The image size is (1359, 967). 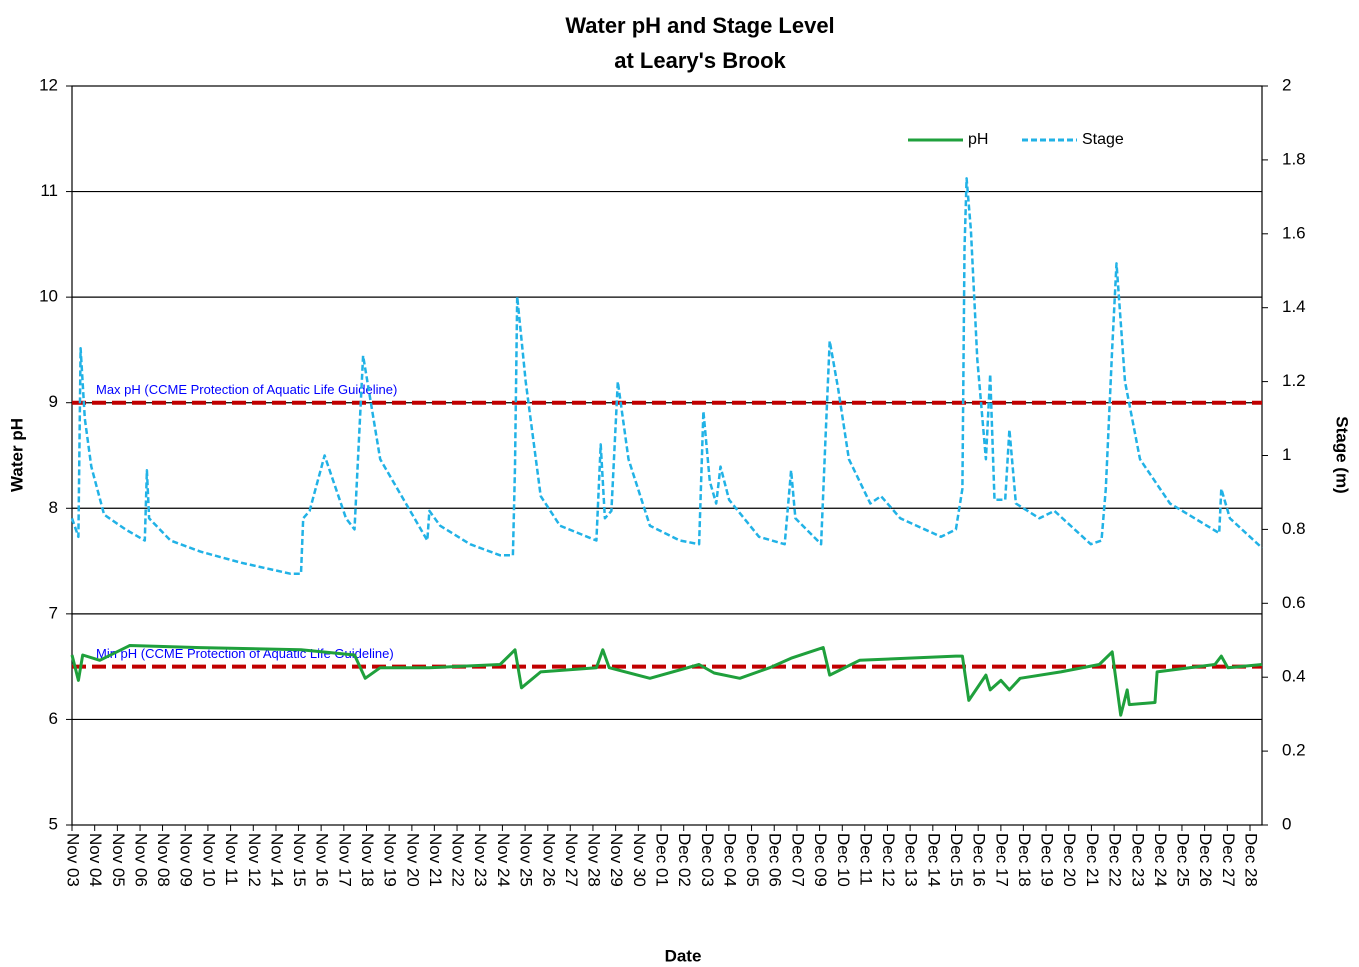 What do you see at coordinates (1047, 860) in the screenshot?
I see `x-tick-label: Dec 19` at bounding box center [1047, 860].